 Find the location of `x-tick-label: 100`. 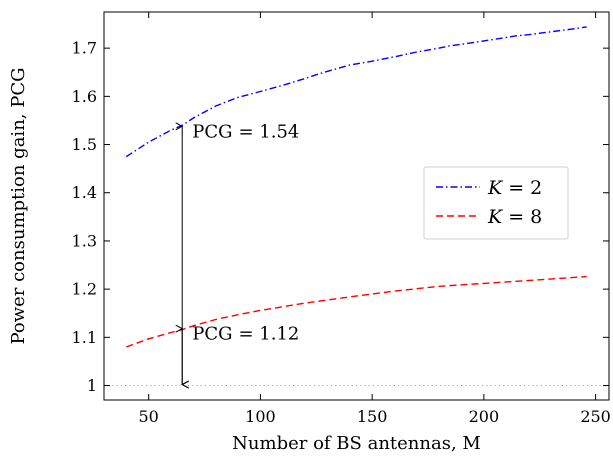

x-tick-label: 100 is located at coordinates (260, 416).